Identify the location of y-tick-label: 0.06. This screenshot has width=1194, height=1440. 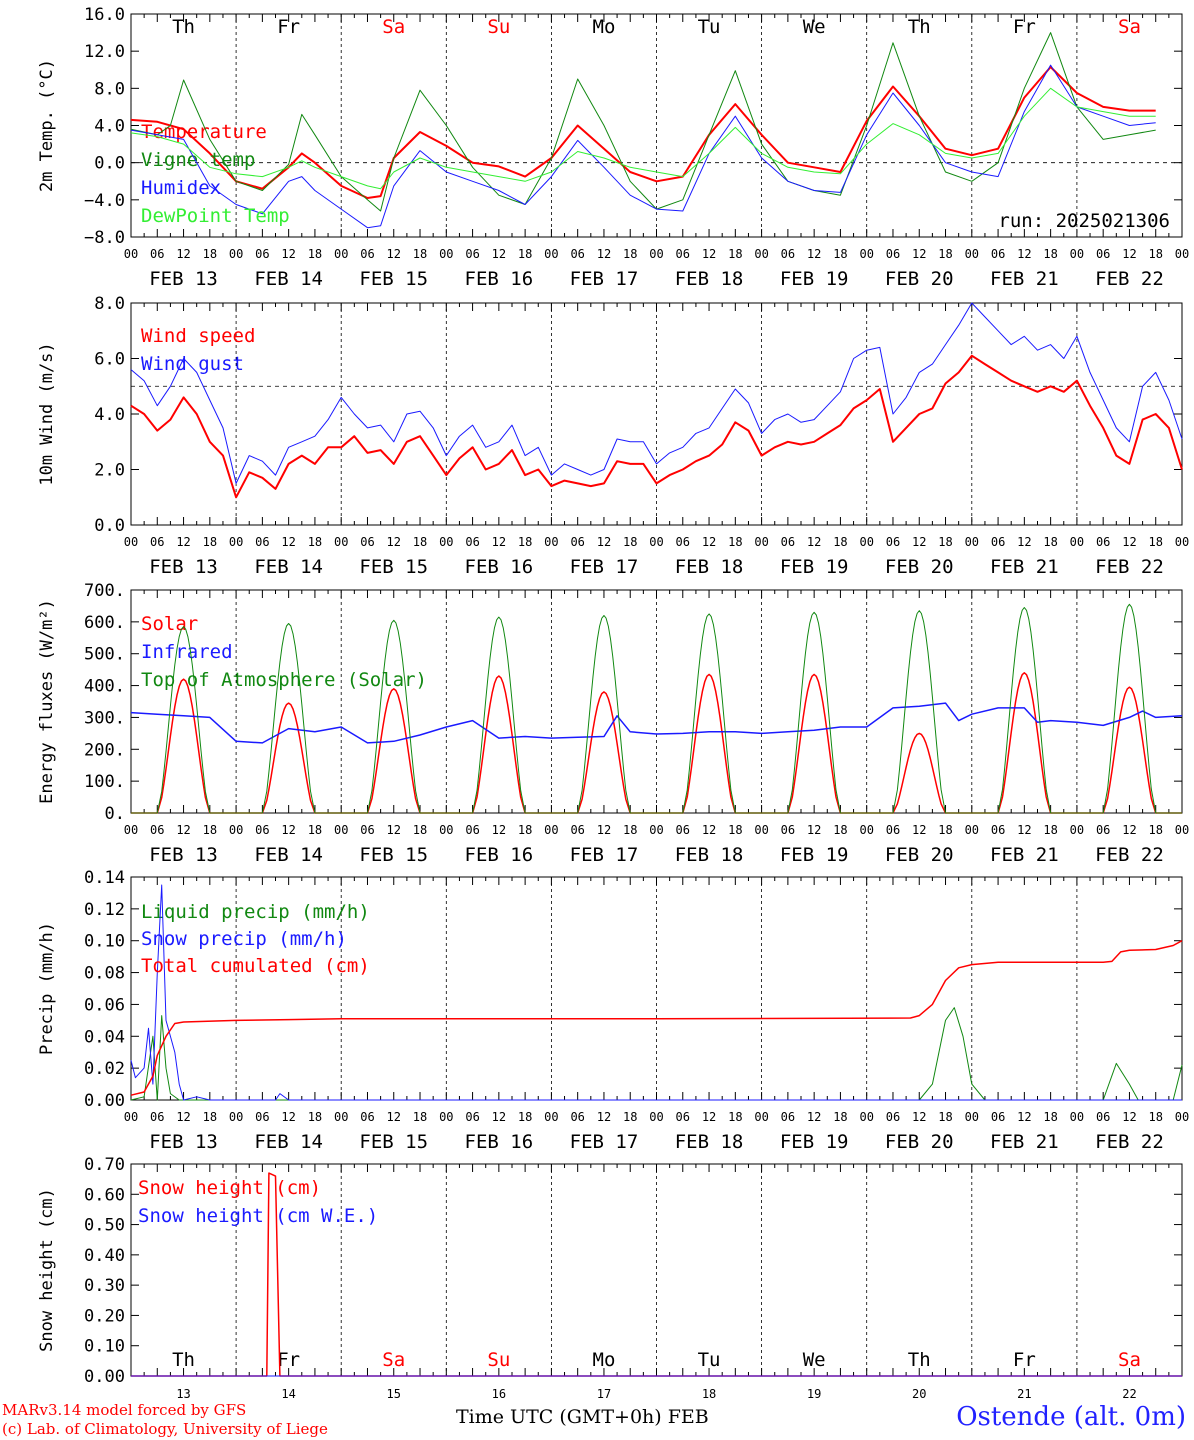
(104, 1005).